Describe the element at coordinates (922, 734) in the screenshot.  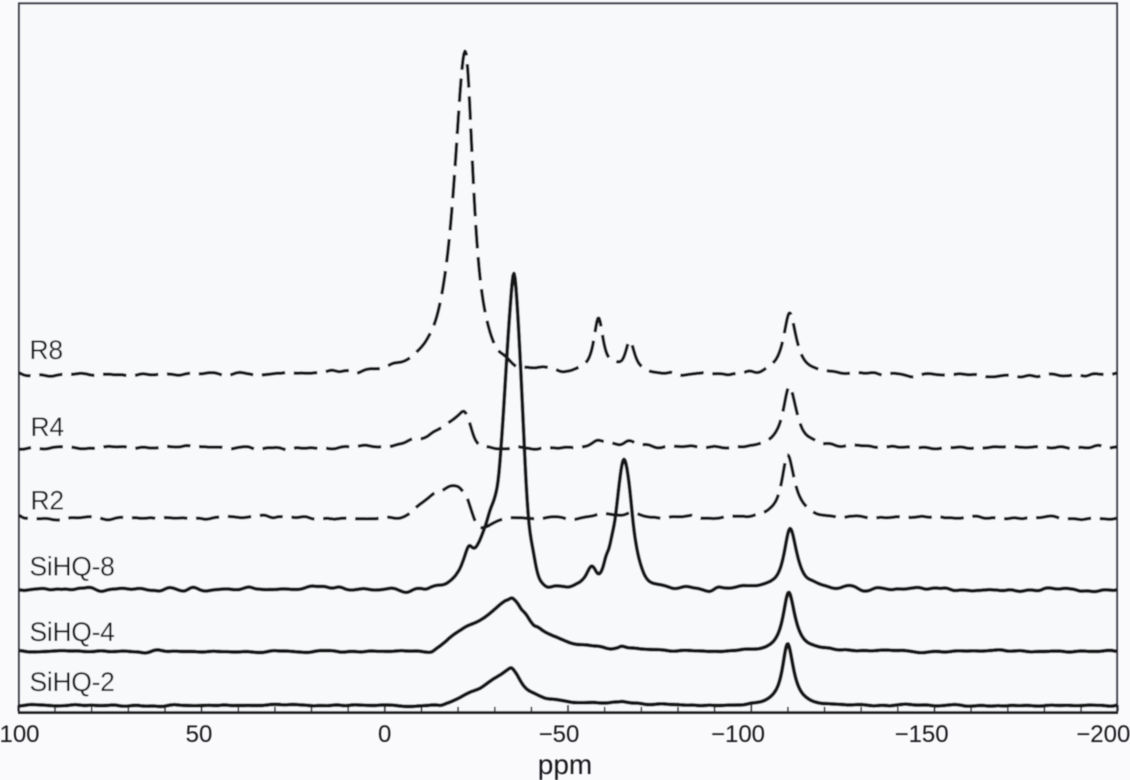
I see `svg-text: −150` at that location.